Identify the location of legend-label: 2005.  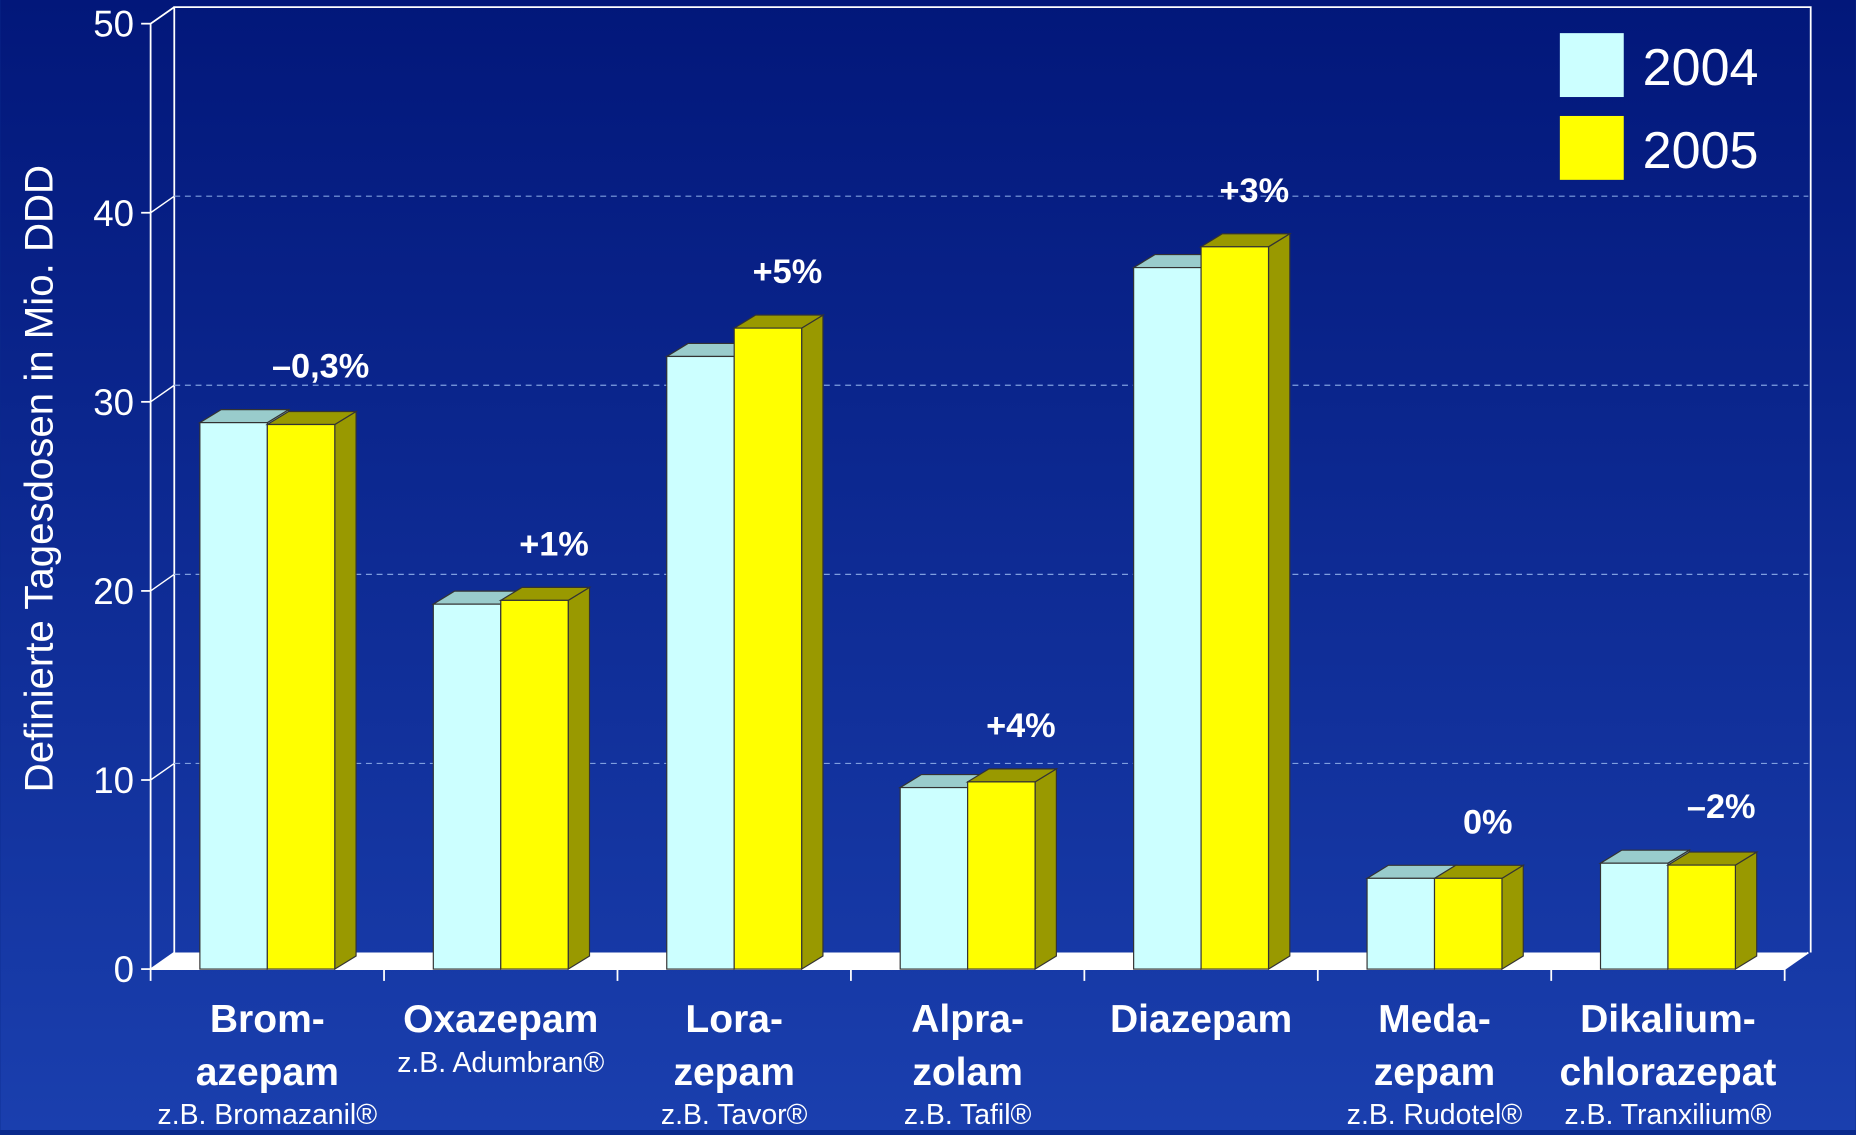
(1701, 151).